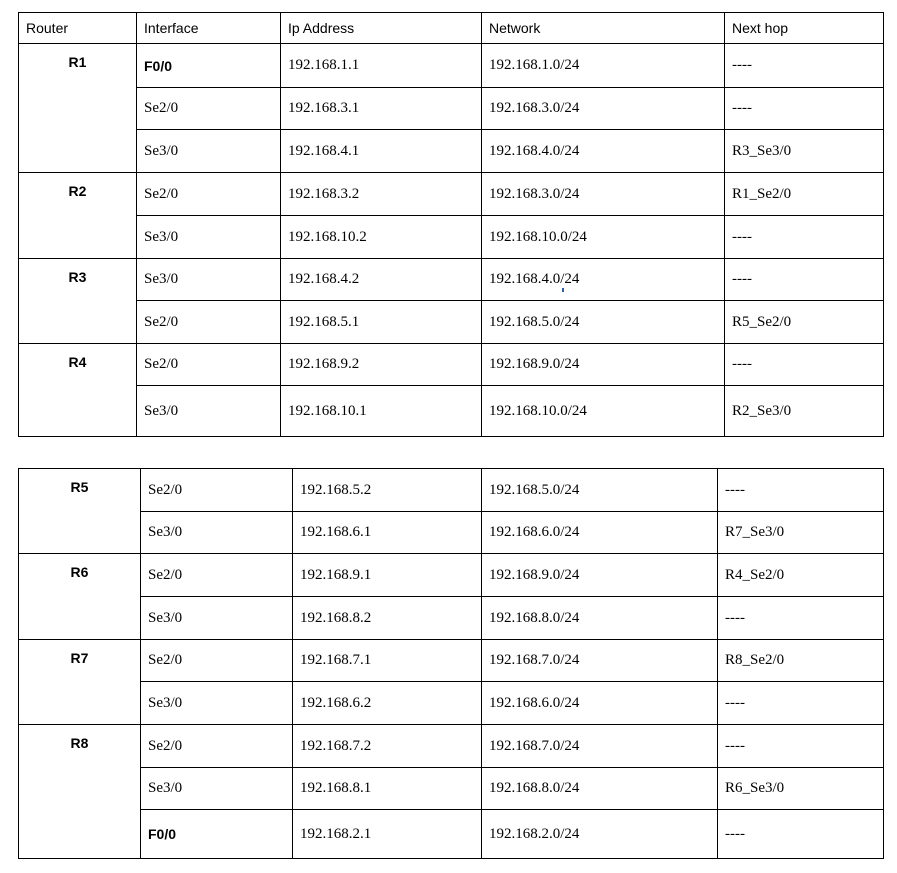 This screenshot has height=873, width=897. Describe the element at coordinates (381, 28) in the screenshot. I see `header-ip-address: Ip Address` at that location.